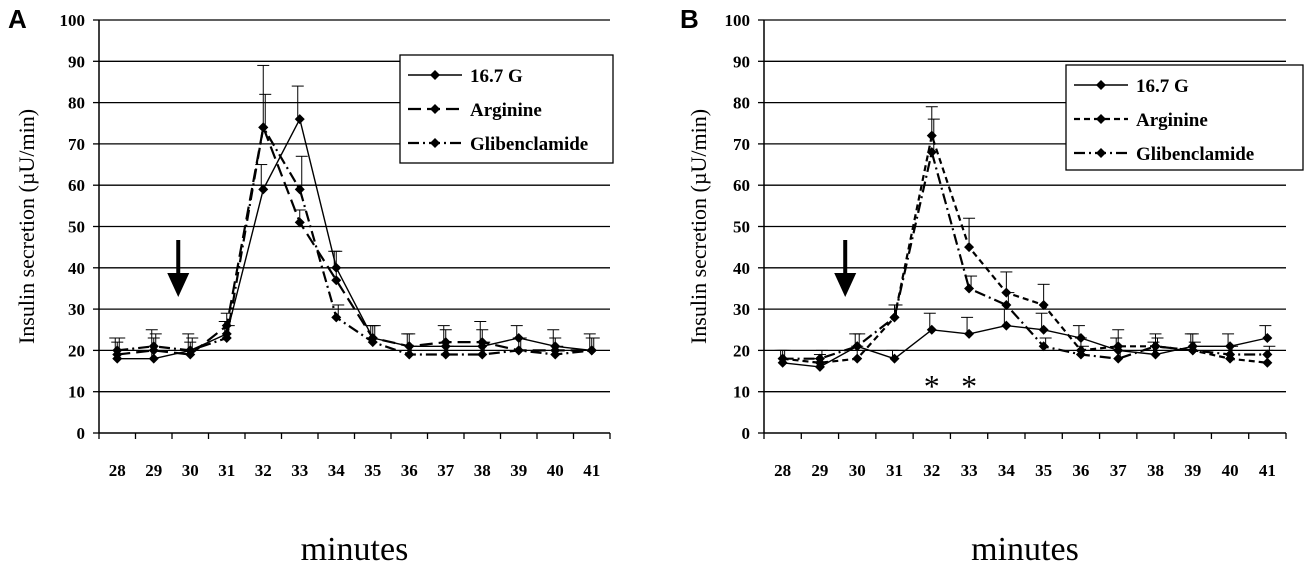  What do you see at coordinates (741, 185) in the screenshot?
I see `y-tick-label: 60` at bounding box center [741, 185].